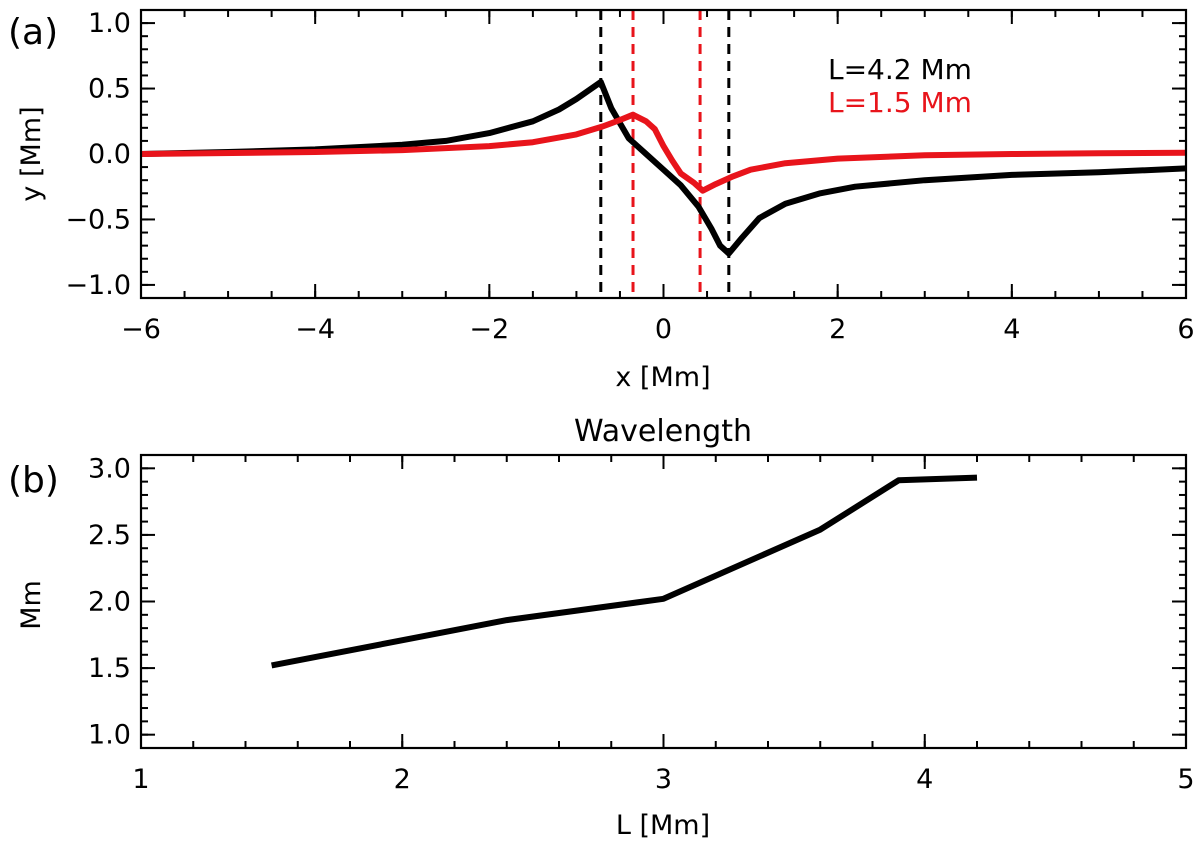 Image resolution: width=1200 pixels, height=846 pixels. What do you see at coordinates (900, 102) in the screenshot?
I see `legend-entry-l-1-5: L=1.5 Mm` at bounding box center [900, 102].